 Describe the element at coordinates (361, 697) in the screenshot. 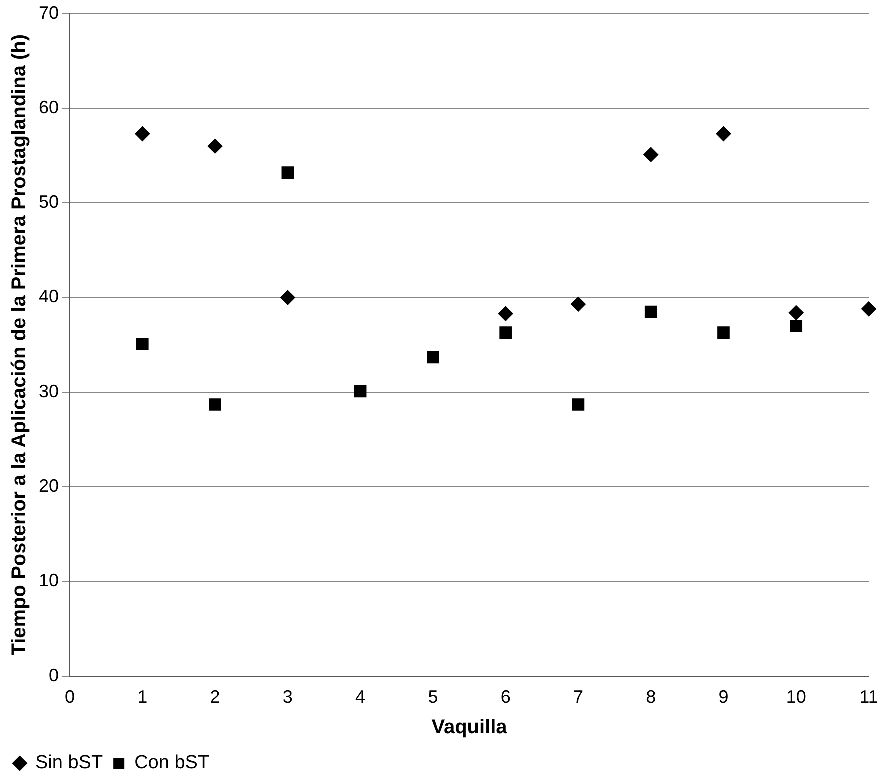

I see `x-tick-label: 4` at that location.